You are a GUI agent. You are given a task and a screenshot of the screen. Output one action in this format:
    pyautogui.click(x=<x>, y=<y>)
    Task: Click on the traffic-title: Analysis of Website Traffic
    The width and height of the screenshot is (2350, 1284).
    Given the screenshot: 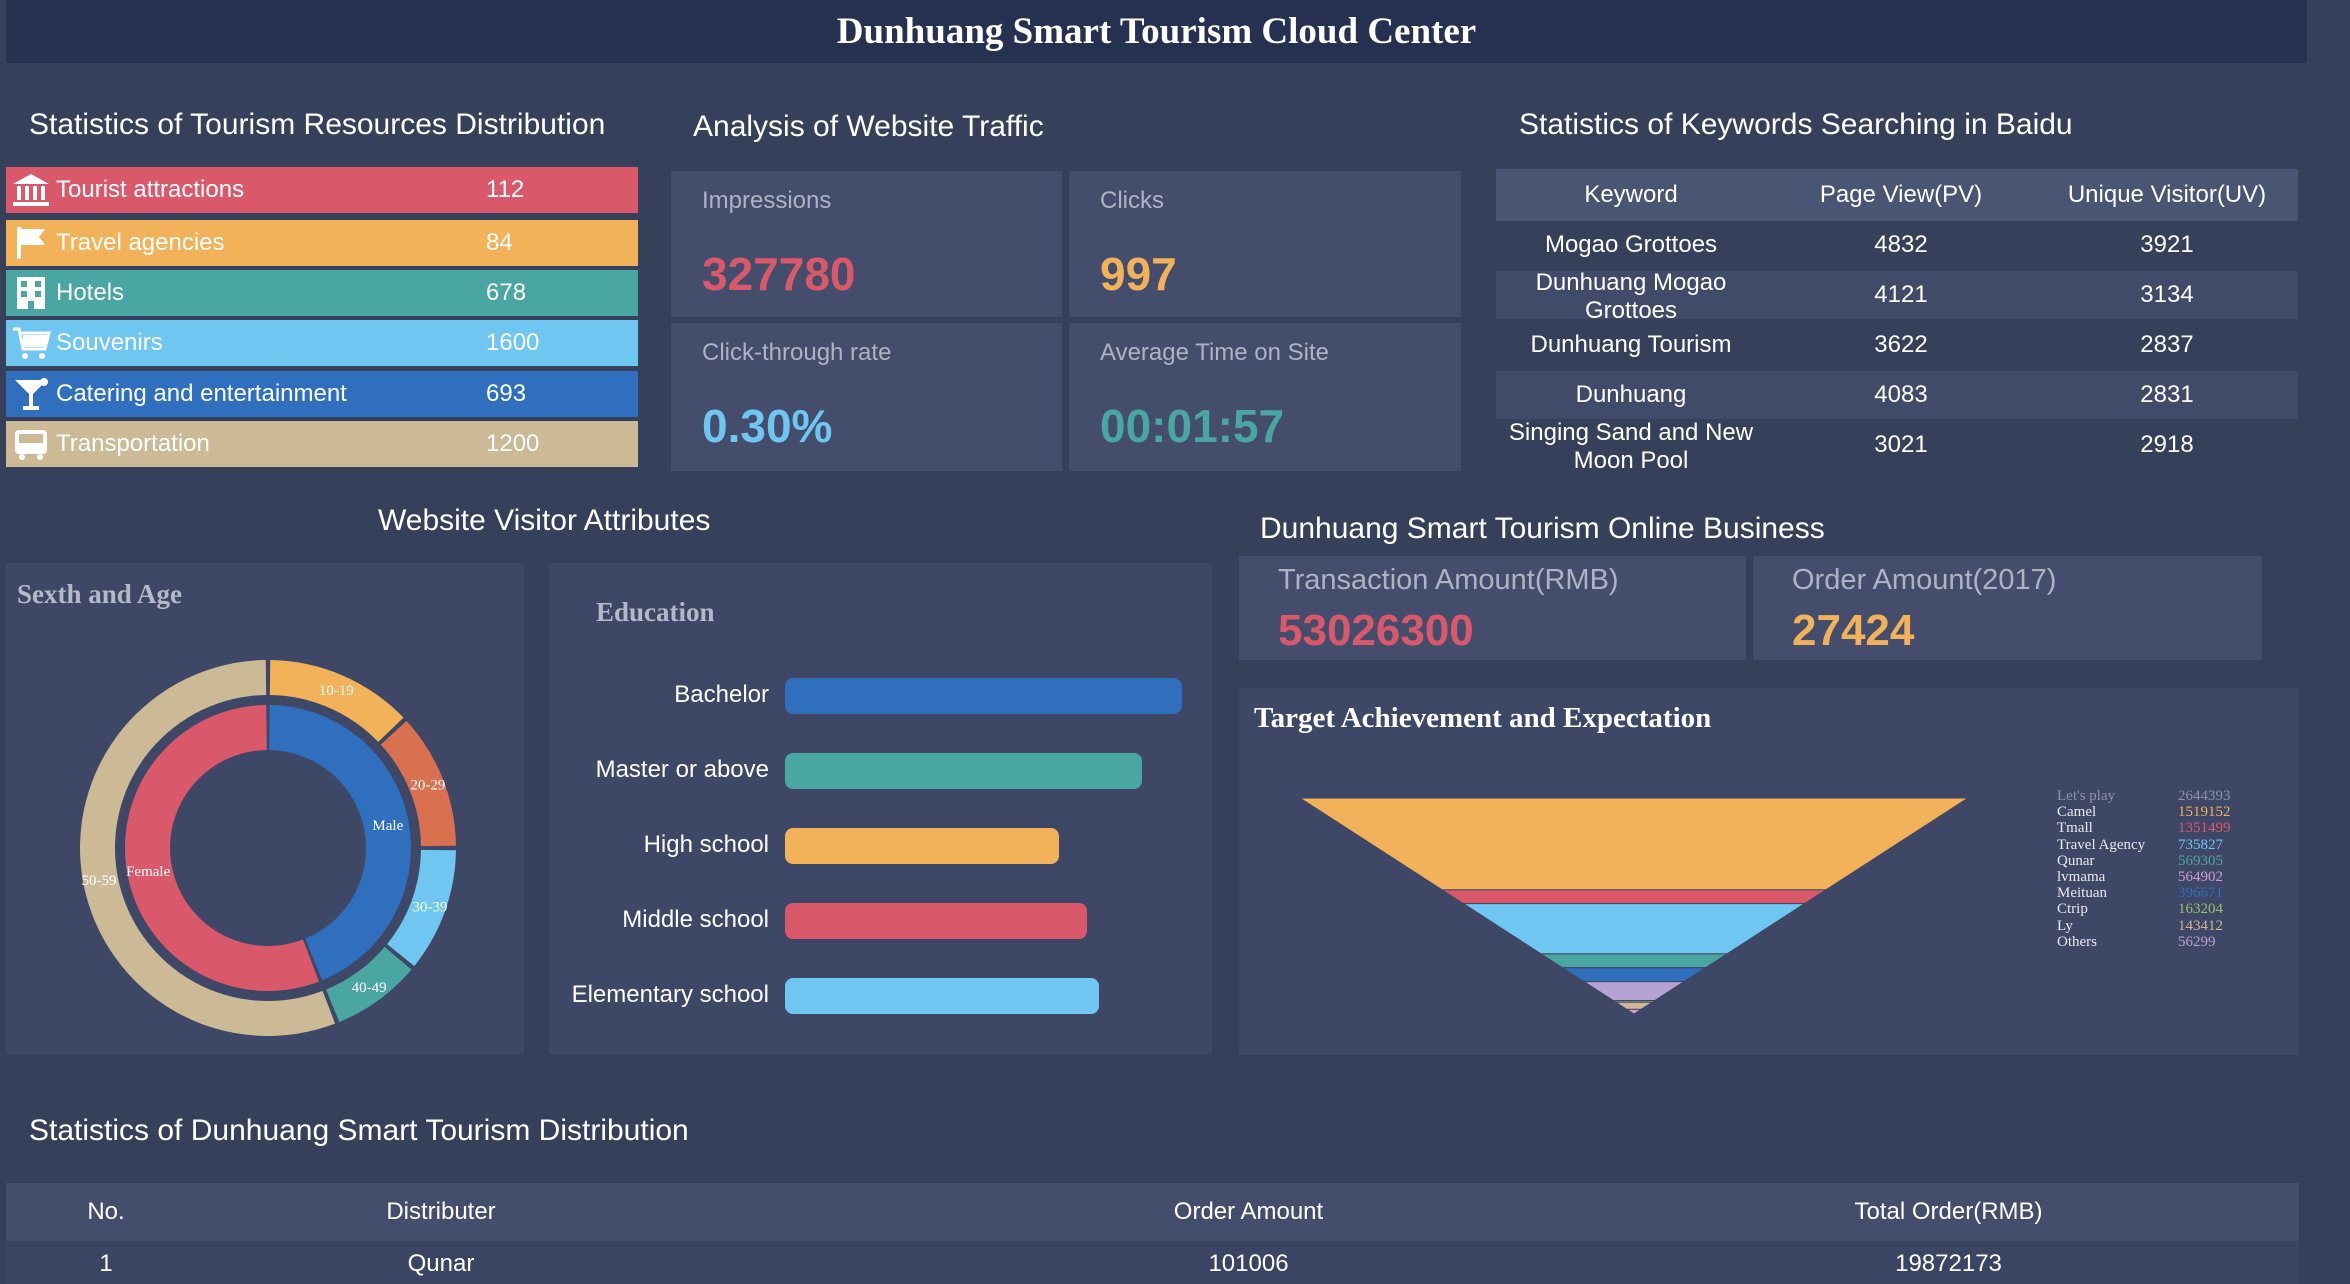 What is the action you would take?
    pyautogui.click(x=868, y=126)
    